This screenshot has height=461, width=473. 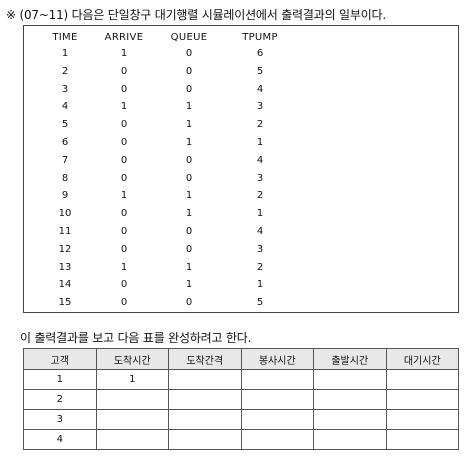 I want to click on answer-table-row: 2, so click(x=241, y=399).